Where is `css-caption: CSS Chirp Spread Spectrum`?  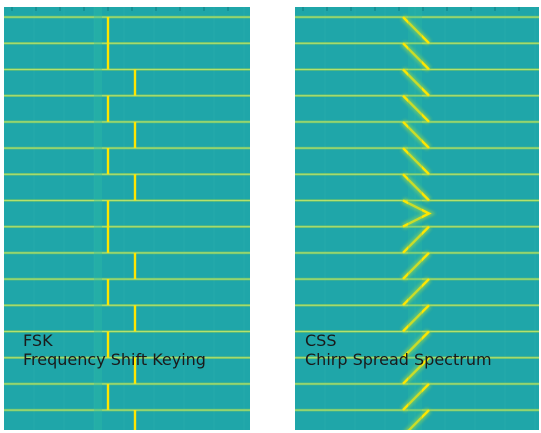
css-caption: CSS Chirp Spread Spectrum is located at coordinates (398, 350).